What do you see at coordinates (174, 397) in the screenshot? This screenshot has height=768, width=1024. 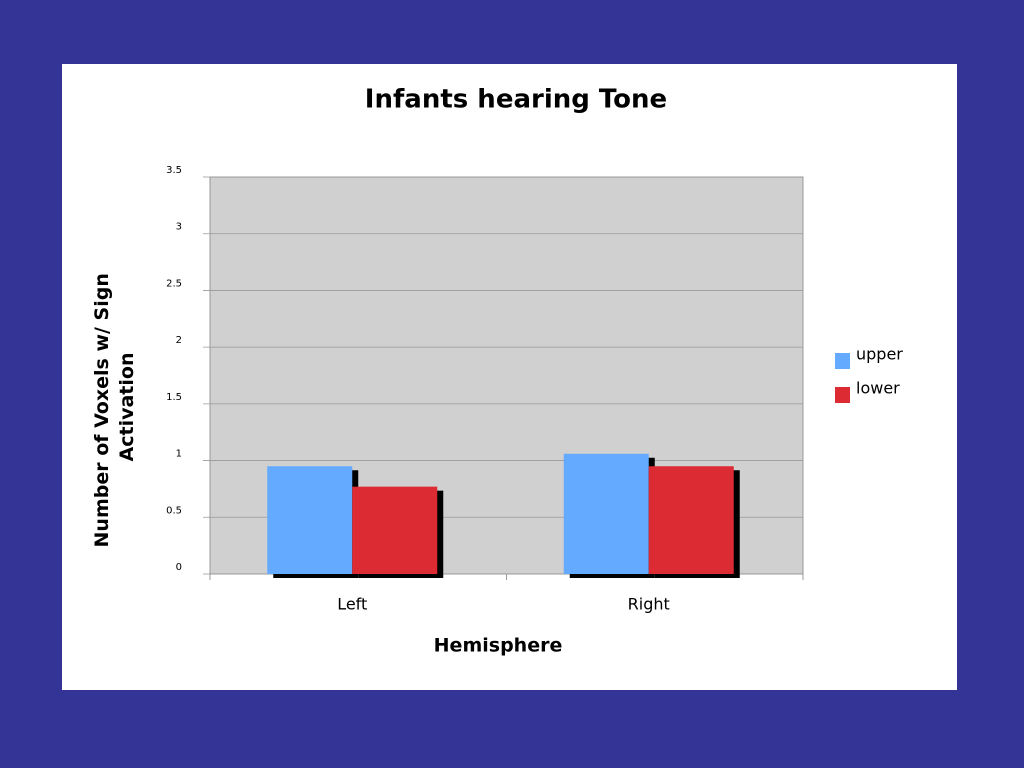 I see `y-tick-label: 1.5` at bounding box center [174, 397].